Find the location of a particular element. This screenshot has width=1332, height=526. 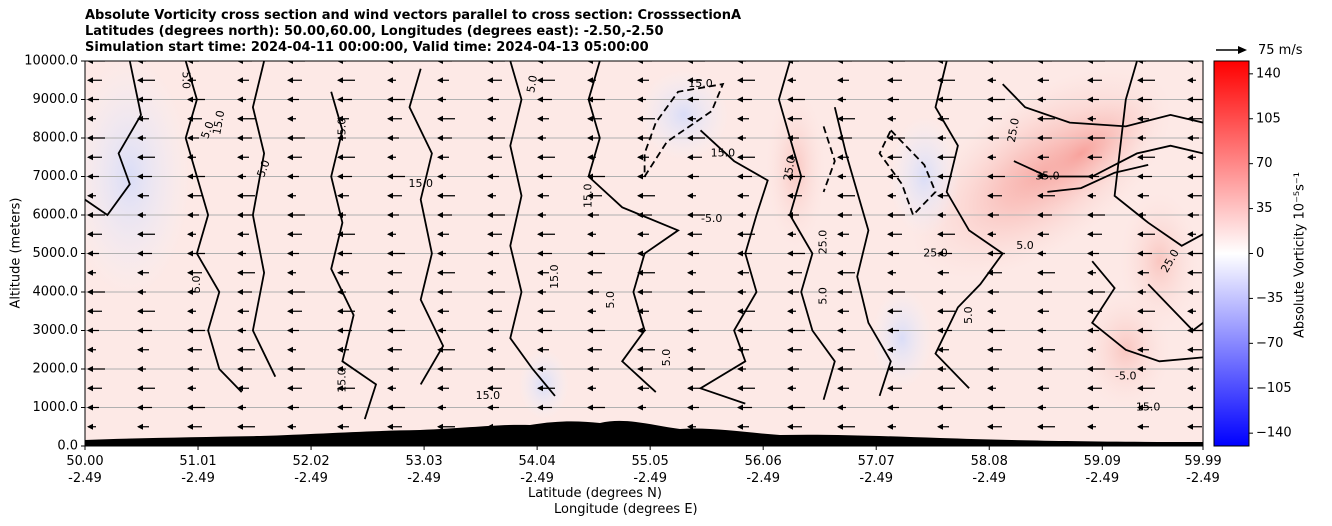

x-tick-label-lon-3: -2.49 is located at coordinates (424, 478).